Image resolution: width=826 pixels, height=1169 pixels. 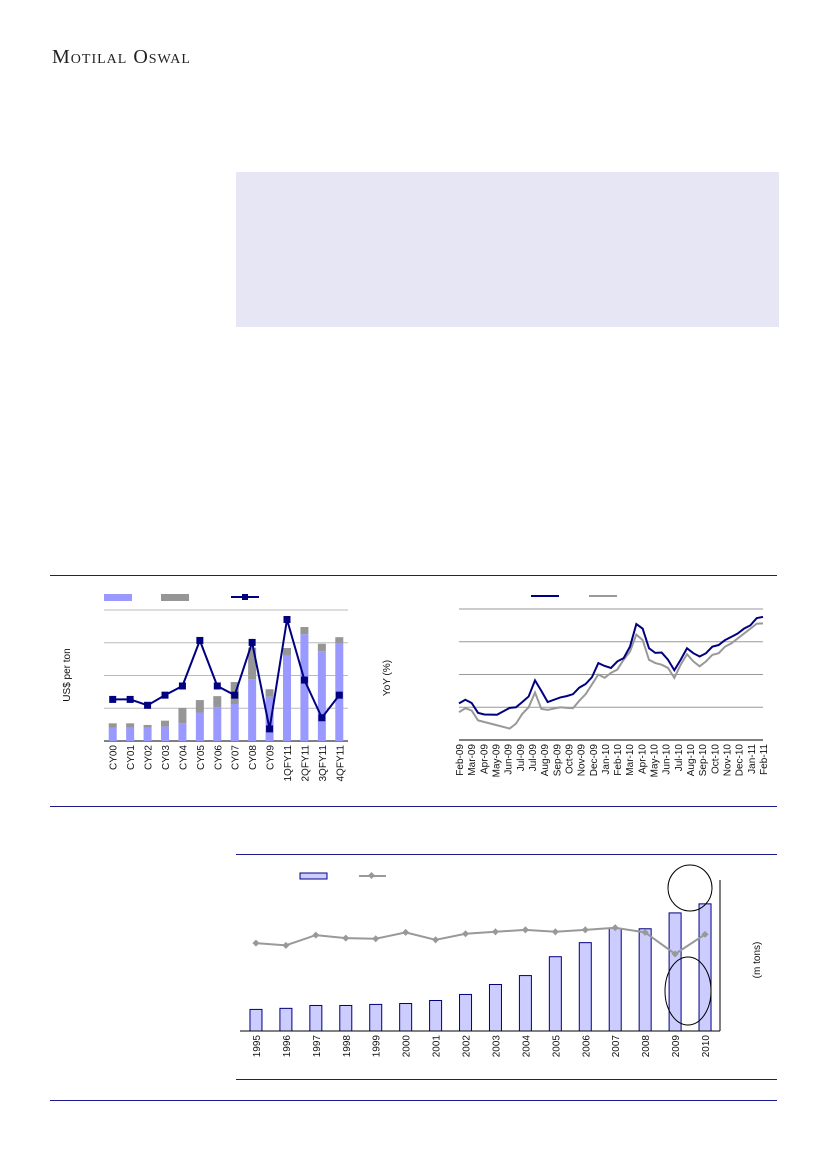 I want to click on x-tick-label: 2010, so click(x=706, y=1046).